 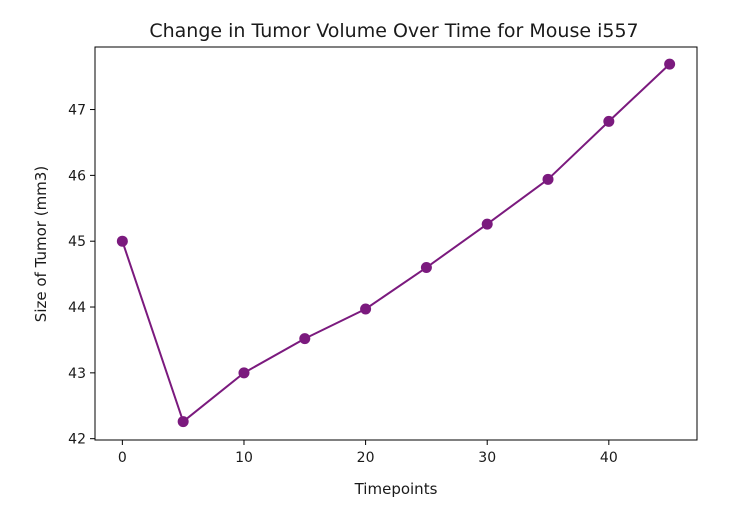 What do you see at coordinates (77, 308) in the screenshot?
I see `y-tick-label: 44` at bounding box center [77, 308].